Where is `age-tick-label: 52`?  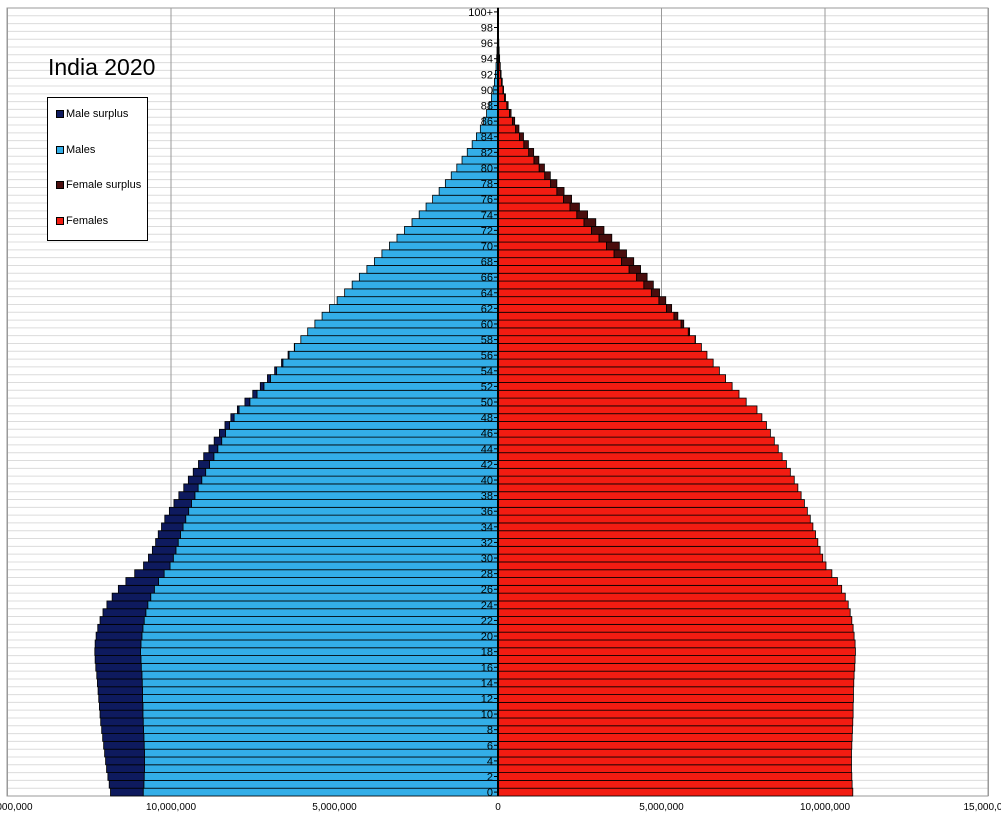 age-tick-label: 52 is located at coordinates (487, 387).